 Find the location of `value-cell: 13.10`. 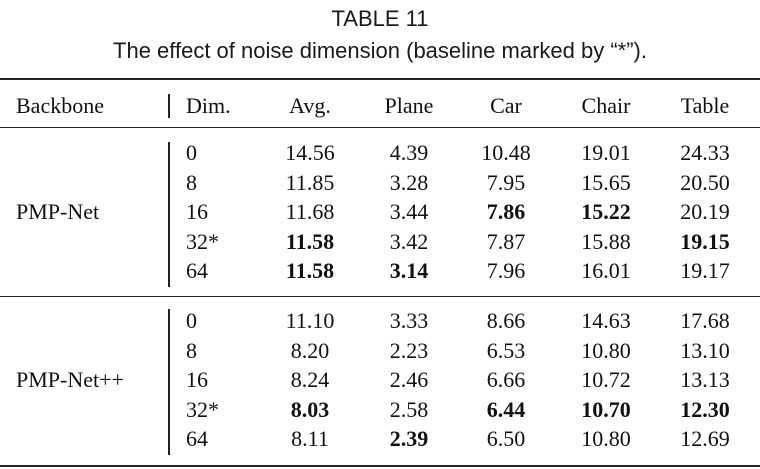

value-cell: 13.10 is located at coordinates (705, 350).